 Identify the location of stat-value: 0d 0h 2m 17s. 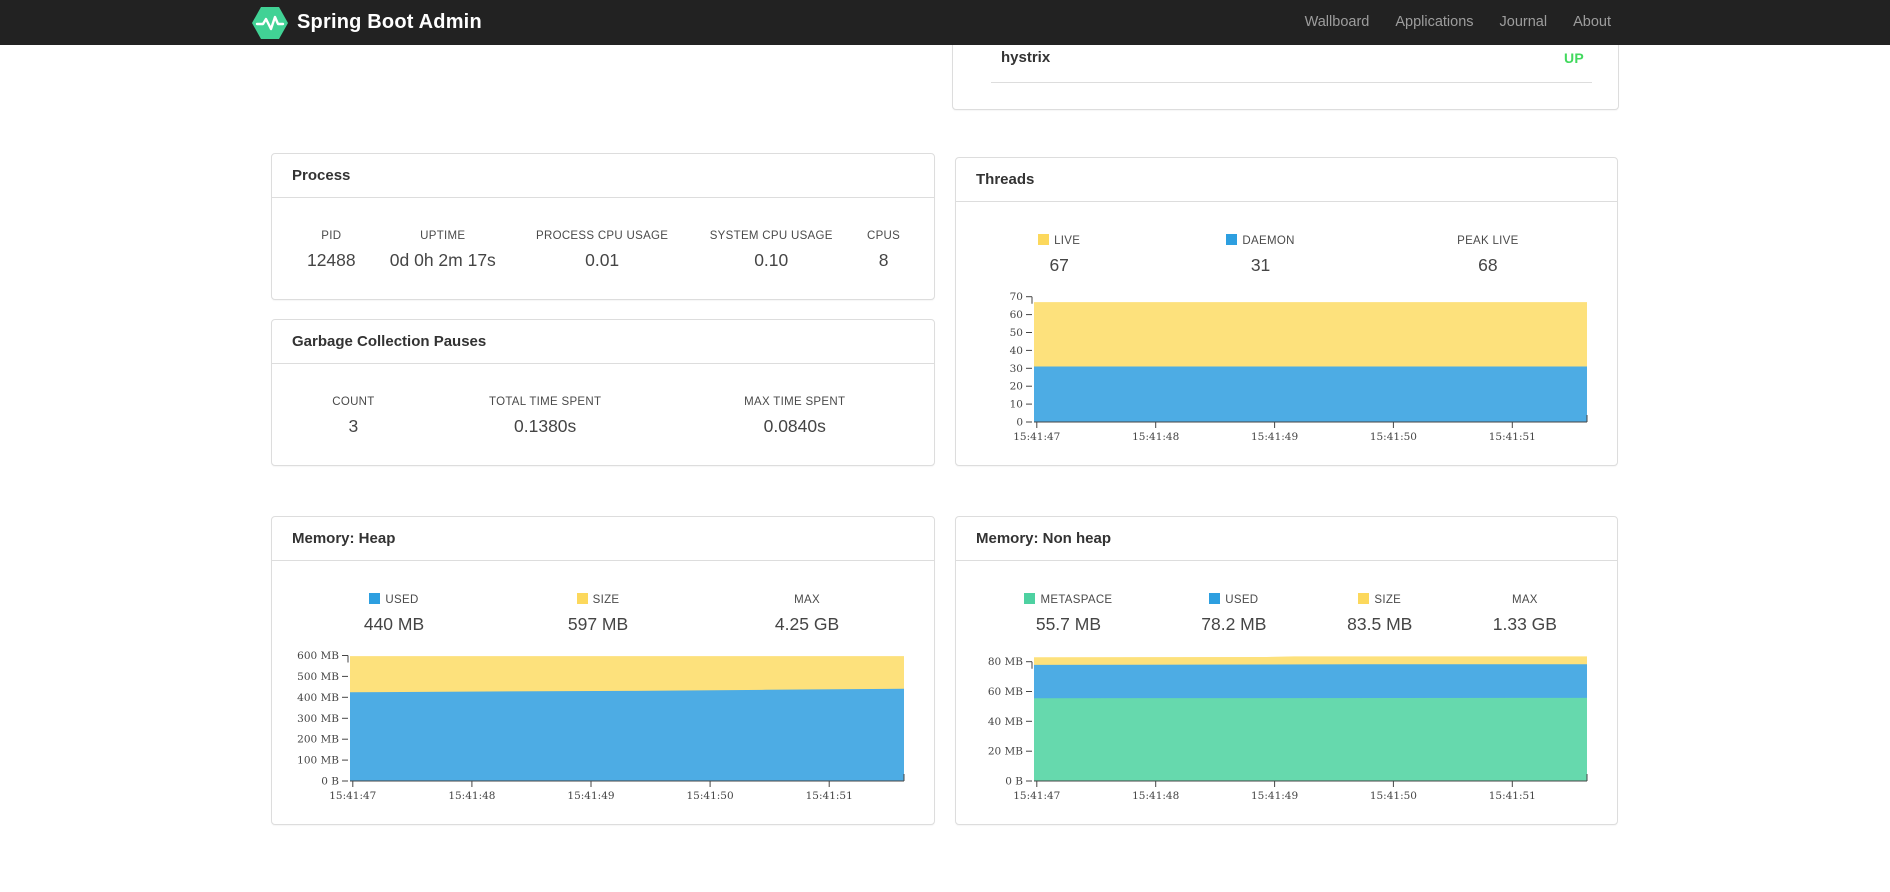
(442, 260).